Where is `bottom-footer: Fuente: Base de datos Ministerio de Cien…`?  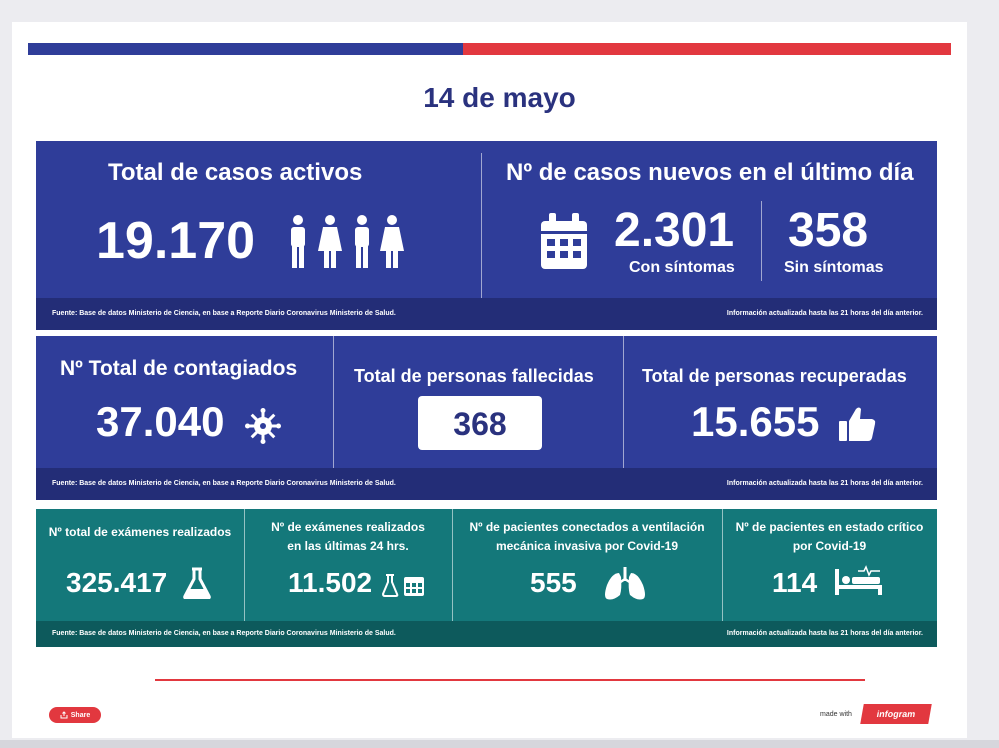
bottom-footer: Fuente: Base de datos Ministerio de Cien… is located at coordinates (486, 634).